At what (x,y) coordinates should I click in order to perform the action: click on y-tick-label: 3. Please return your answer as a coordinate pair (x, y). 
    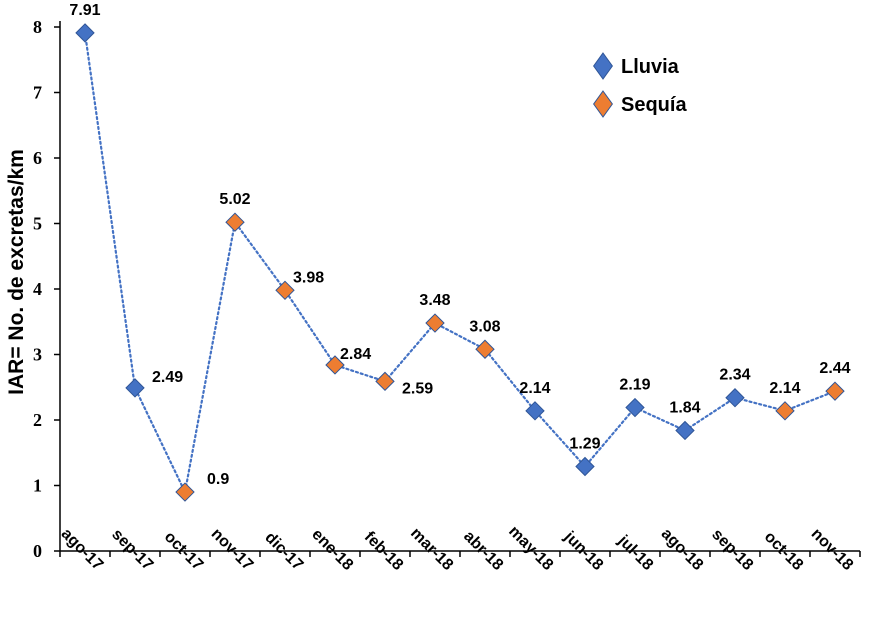
    Looking at the image, I should click on (37, 355).